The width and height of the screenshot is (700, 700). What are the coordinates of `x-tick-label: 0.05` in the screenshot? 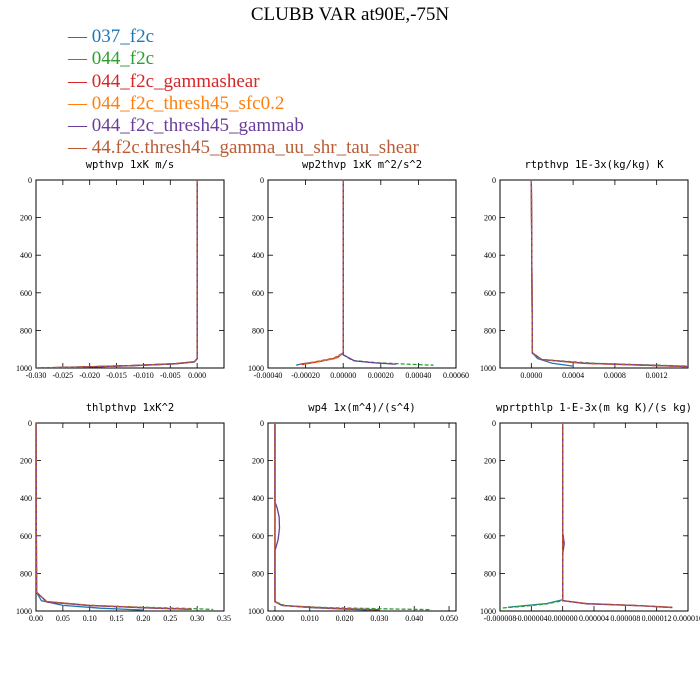 It's located at (63, 618).